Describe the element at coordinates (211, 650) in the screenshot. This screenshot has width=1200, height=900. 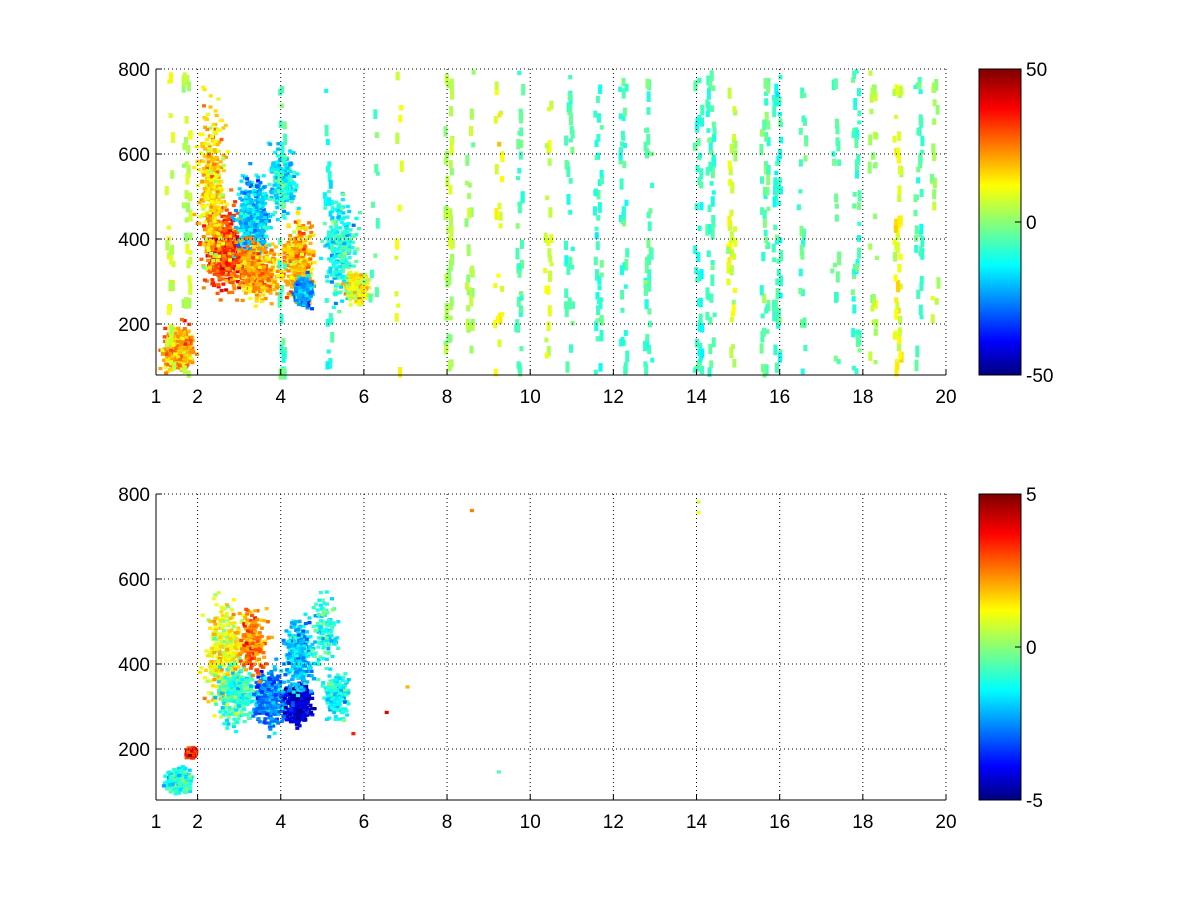
I see `bottom-cell` at that location.